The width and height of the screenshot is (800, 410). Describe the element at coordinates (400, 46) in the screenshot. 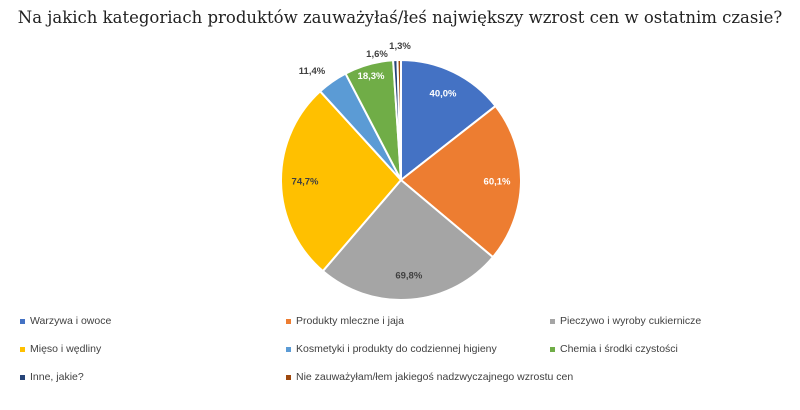

I see `data-label: 1,3%` at that location.